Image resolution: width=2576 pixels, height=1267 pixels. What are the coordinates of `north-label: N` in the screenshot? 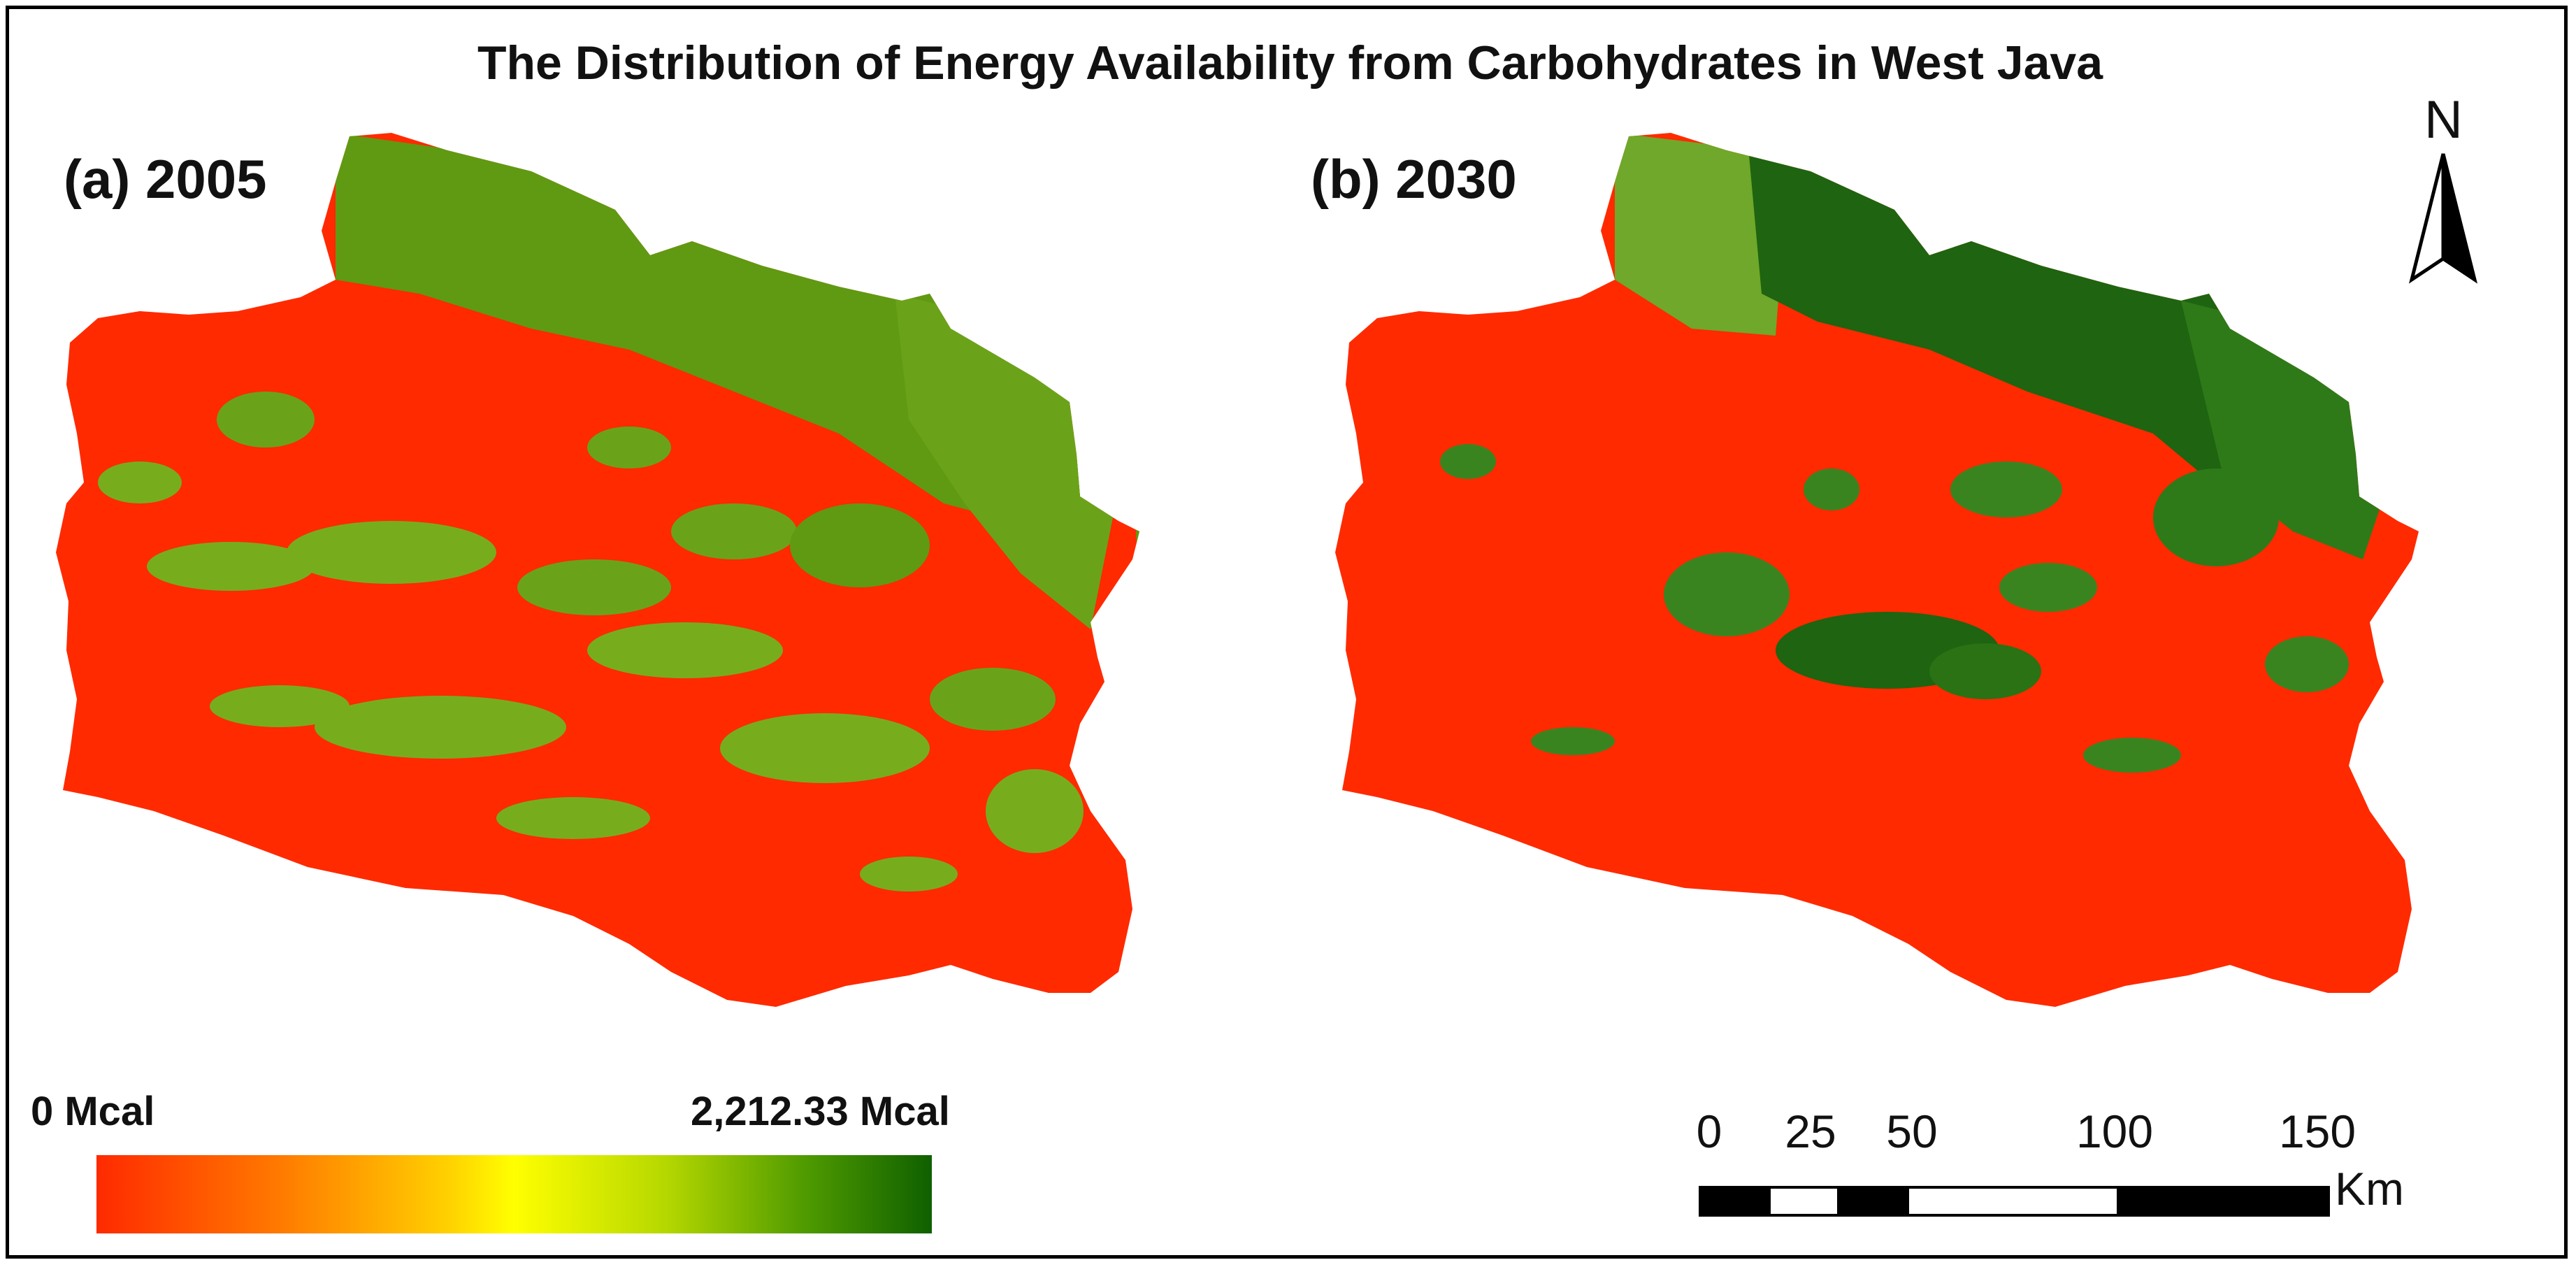 It's located at (2443, 120).